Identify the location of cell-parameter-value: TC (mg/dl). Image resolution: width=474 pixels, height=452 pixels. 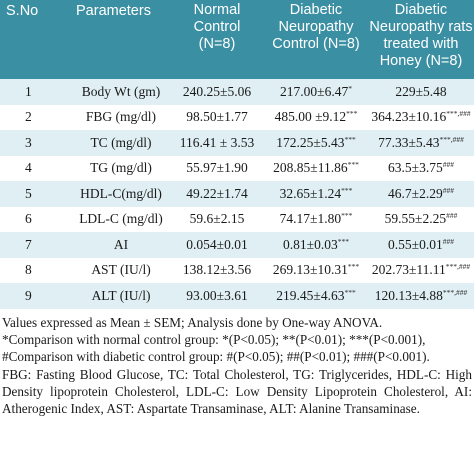
(121, 142).